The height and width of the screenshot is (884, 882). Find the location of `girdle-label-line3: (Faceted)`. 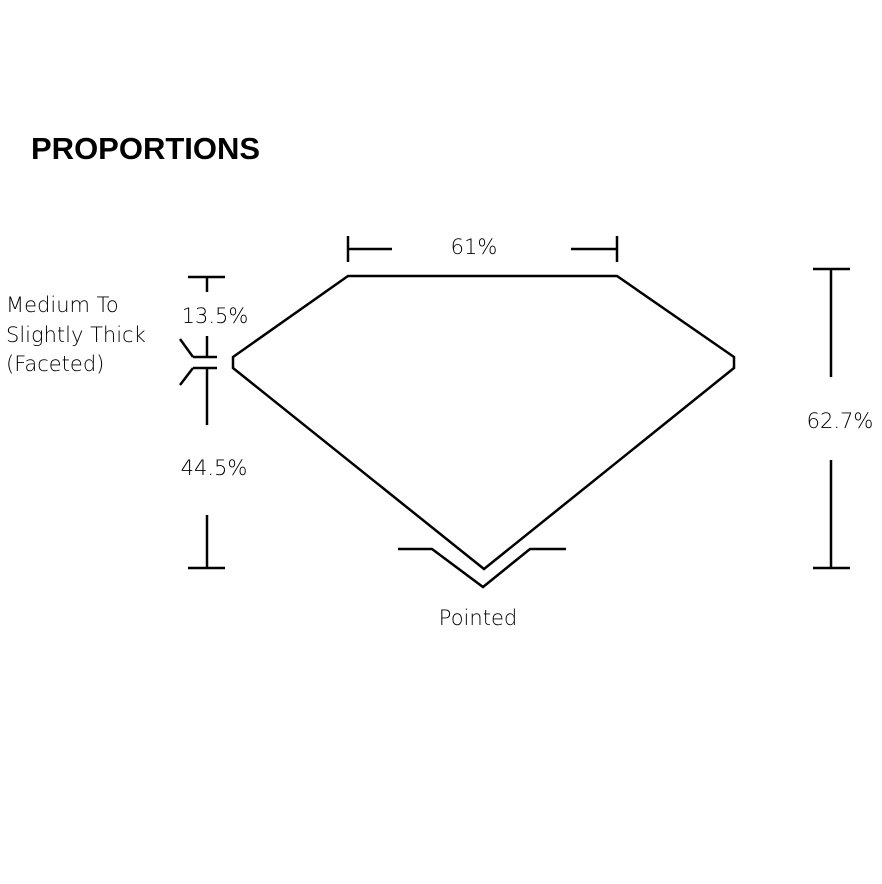

girdle-label-line3: (Faceted) is located at coordinates (55, 364).